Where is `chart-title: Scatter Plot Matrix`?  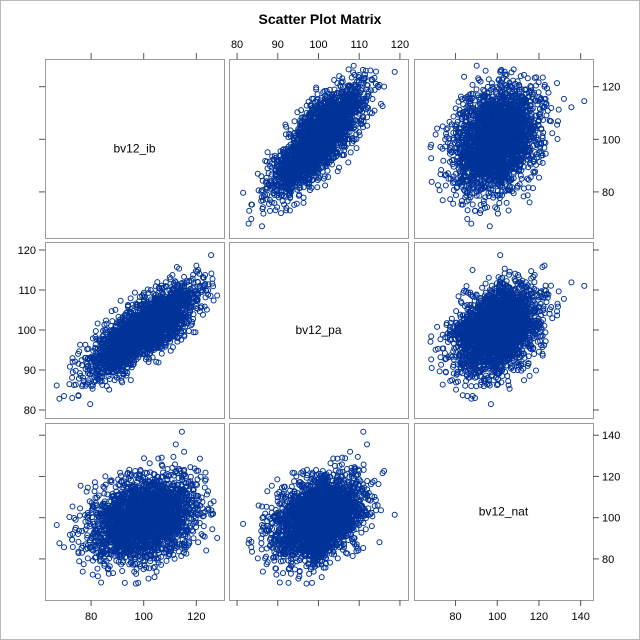
chart-title: Scatter Plot Matrix is located at coordinates (320, 19).